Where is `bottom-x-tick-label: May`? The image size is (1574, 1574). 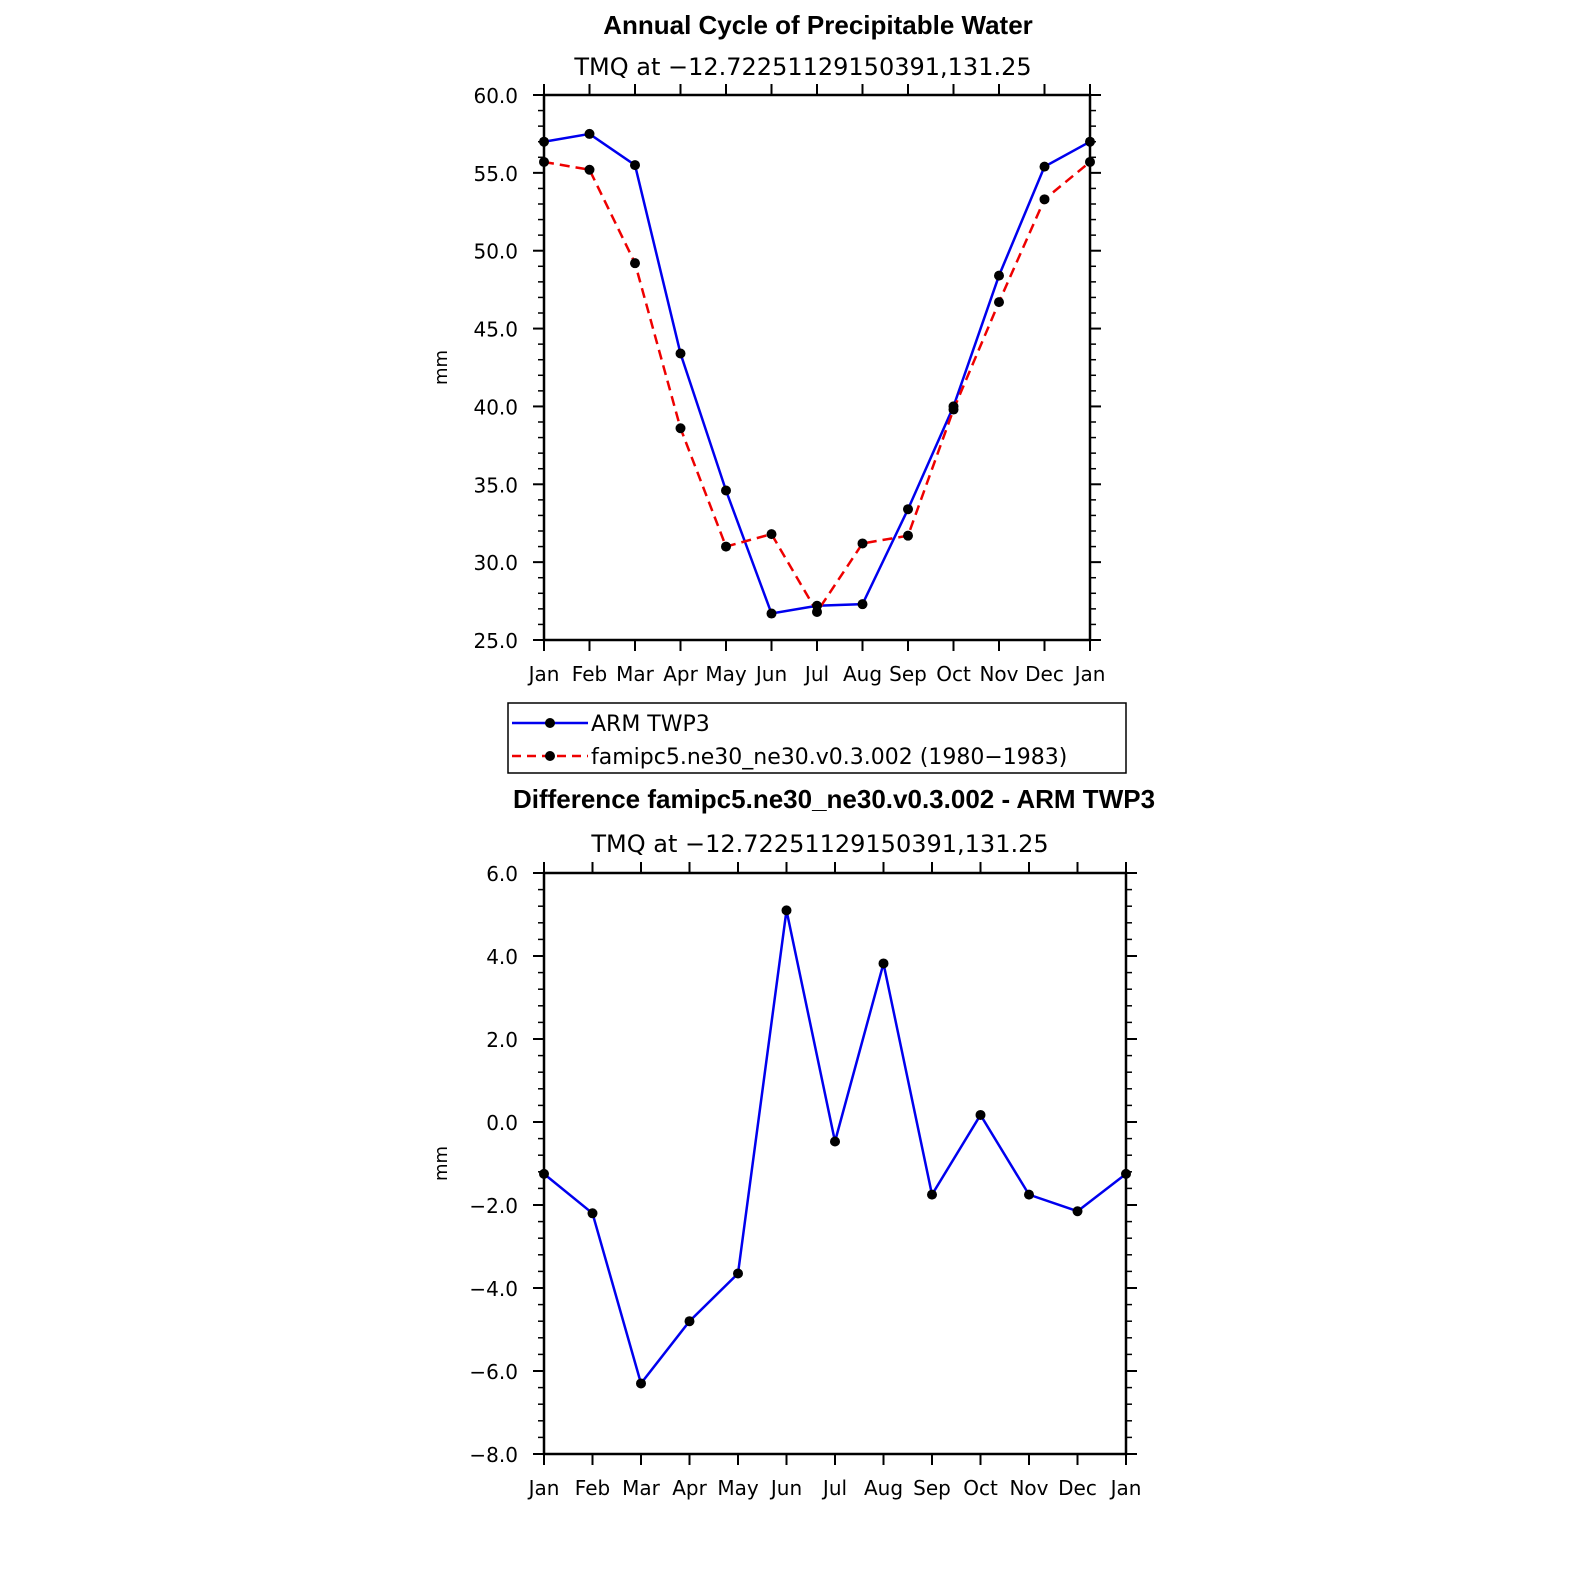 bottom-x-tick-label: May is located at coordinates (738, 1488).